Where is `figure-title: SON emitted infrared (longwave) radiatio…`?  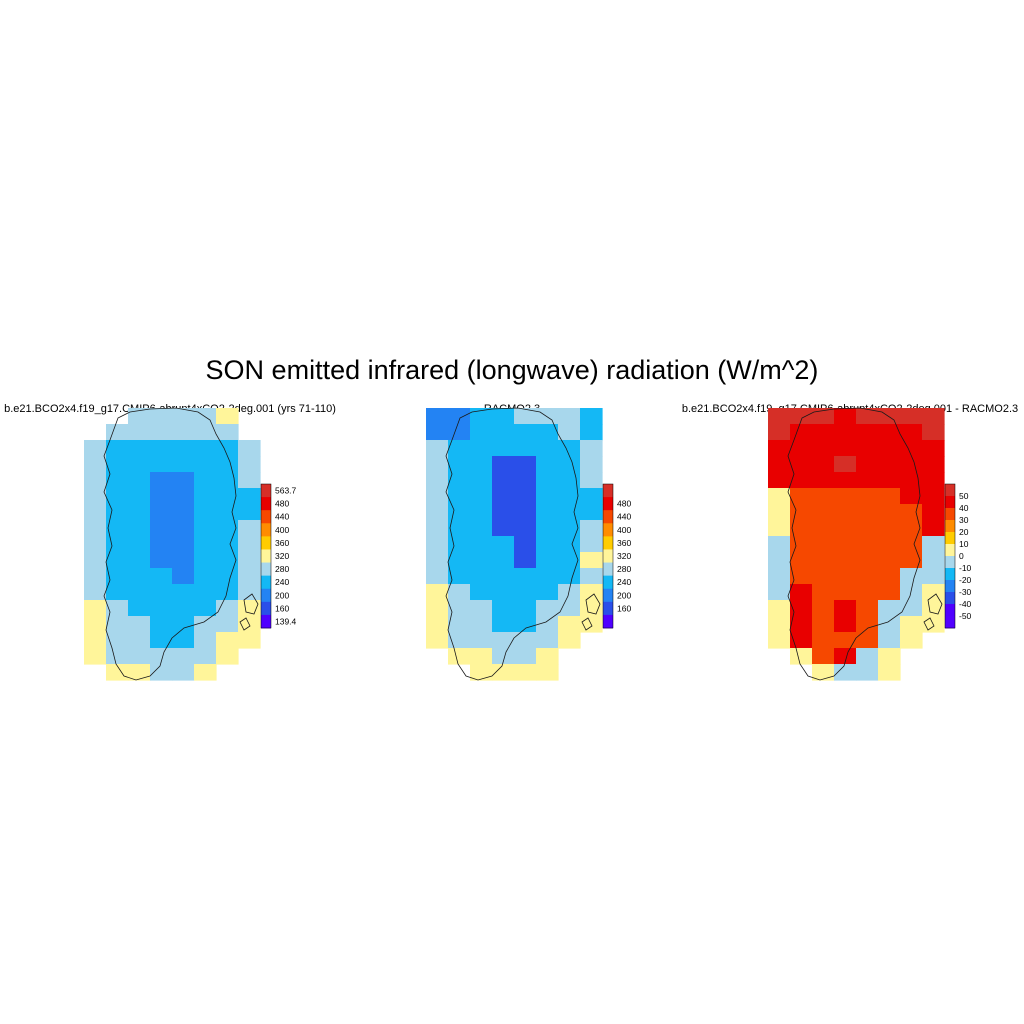 figure-title: SON emitted infrared (longwave) radiatio… is located at coordinates (512, 370).